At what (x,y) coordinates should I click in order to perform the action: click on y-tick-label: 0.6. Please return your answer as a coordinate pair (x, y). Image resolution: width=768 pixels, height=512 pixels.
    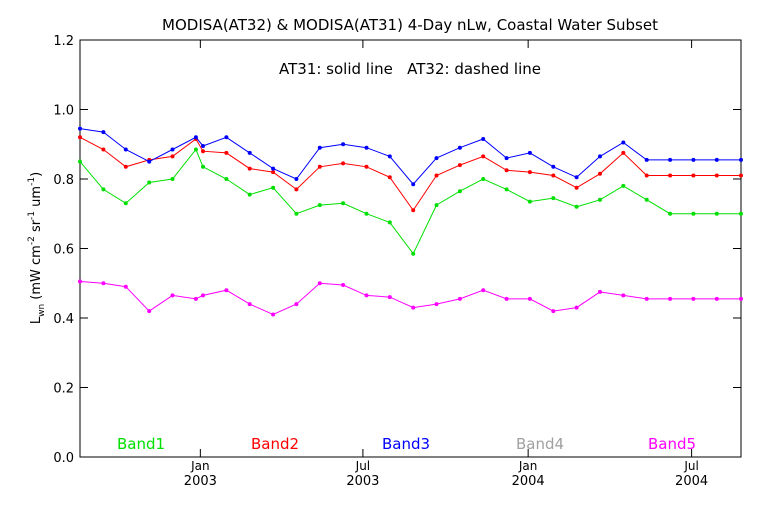
    Looking at the image, I should click on (63, 250).